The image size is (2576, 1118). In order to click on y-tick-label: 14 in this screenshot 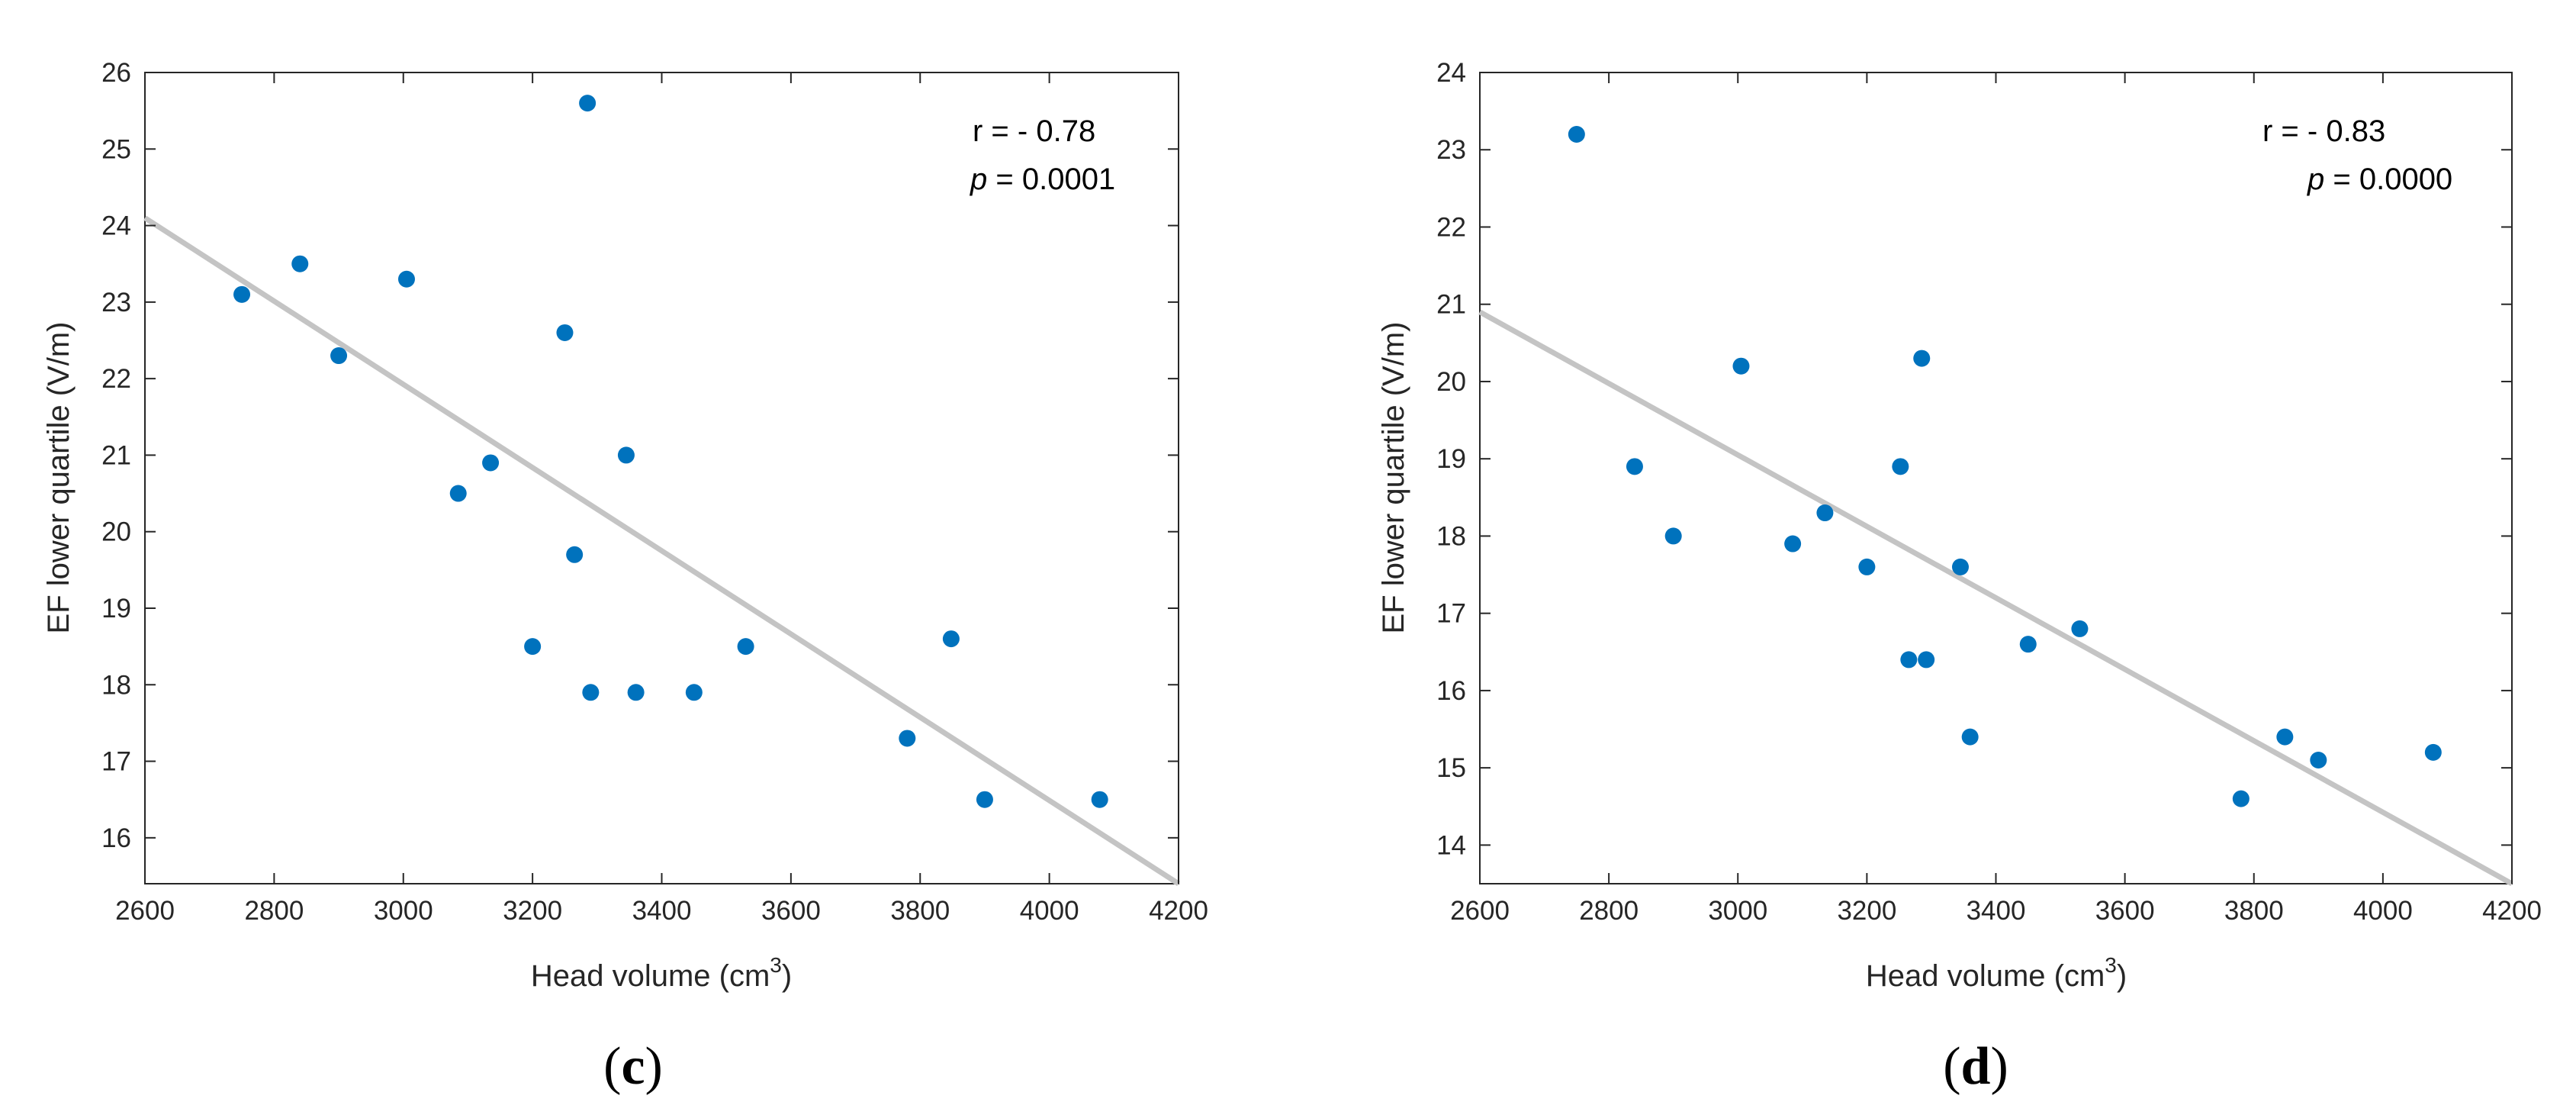, I will do `click(1451, 845)`.